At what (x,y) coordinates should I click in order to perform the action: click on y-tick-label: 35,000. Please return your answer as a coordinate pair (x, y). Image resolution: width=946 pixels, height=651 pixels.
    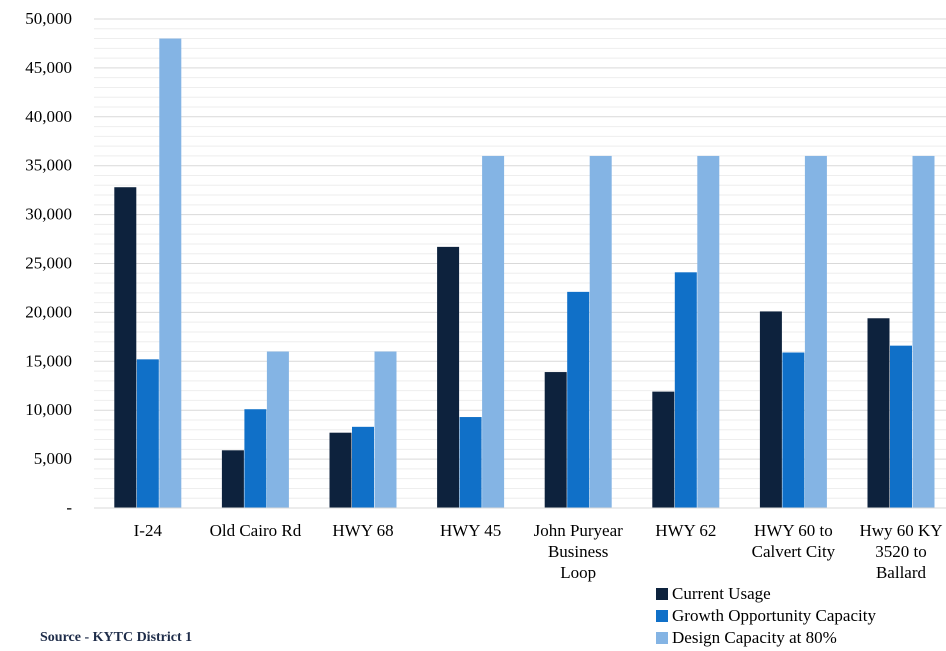
    Looking at the image, I should click on (48, 165).